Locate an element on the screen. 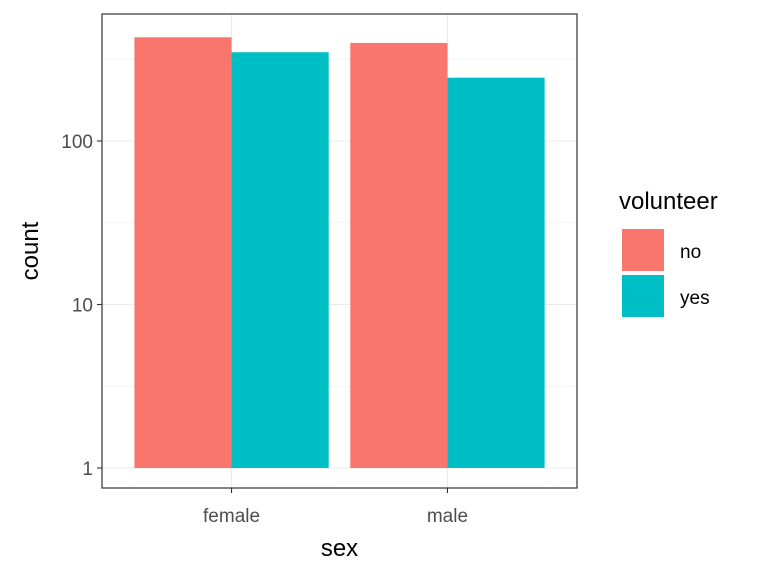 This screenshot has width=768, height=576. y-axis-ticks: 1 10 100 is located at coordinates (81, 306).